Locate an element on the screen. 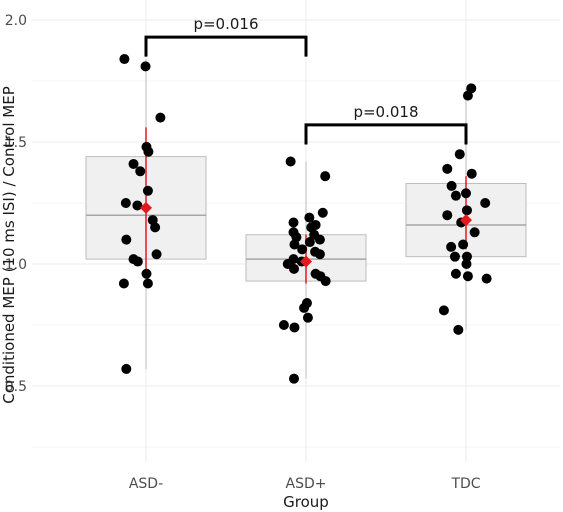 The width and height of the screenshot is (563, 512). y-tick-label: 1.0 is located at coordinates (16, 265).